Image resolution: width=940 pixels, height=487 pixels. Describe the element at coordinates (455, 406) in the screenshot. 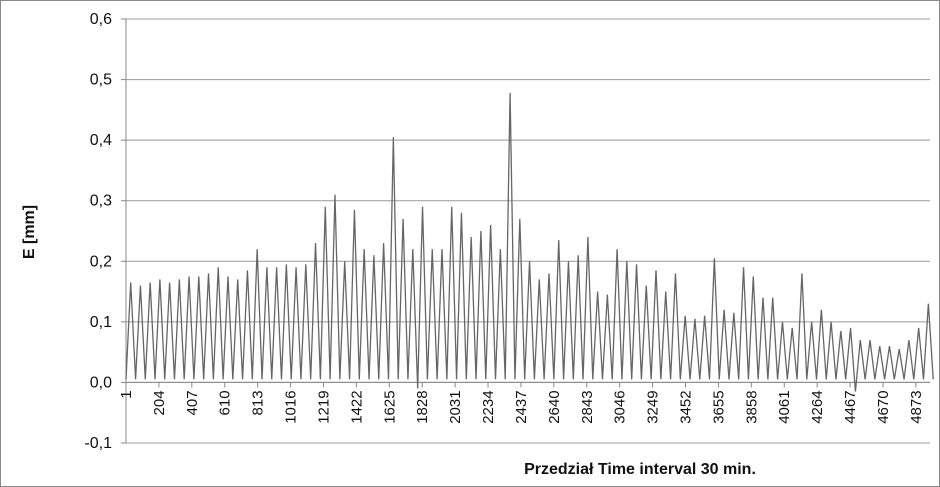

I see `x-tick-label: 2031` at that location.